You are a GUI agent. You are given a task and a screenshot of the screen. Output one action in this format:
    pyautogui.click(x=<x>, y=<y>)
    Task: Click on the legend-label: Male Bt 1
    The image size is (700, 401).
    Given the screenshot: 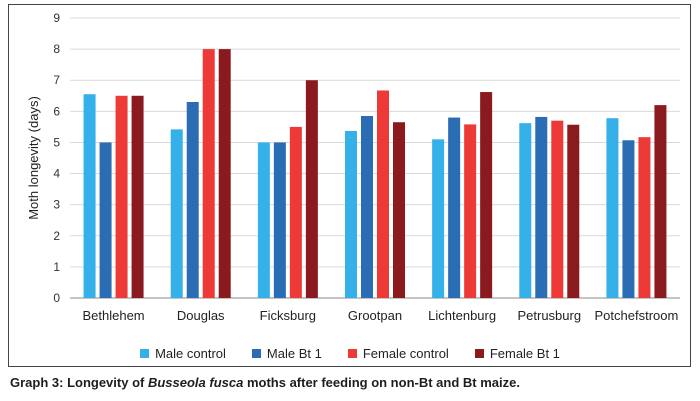 What is the action you would take?
    pyautogui.click(x=294, y=353)
    